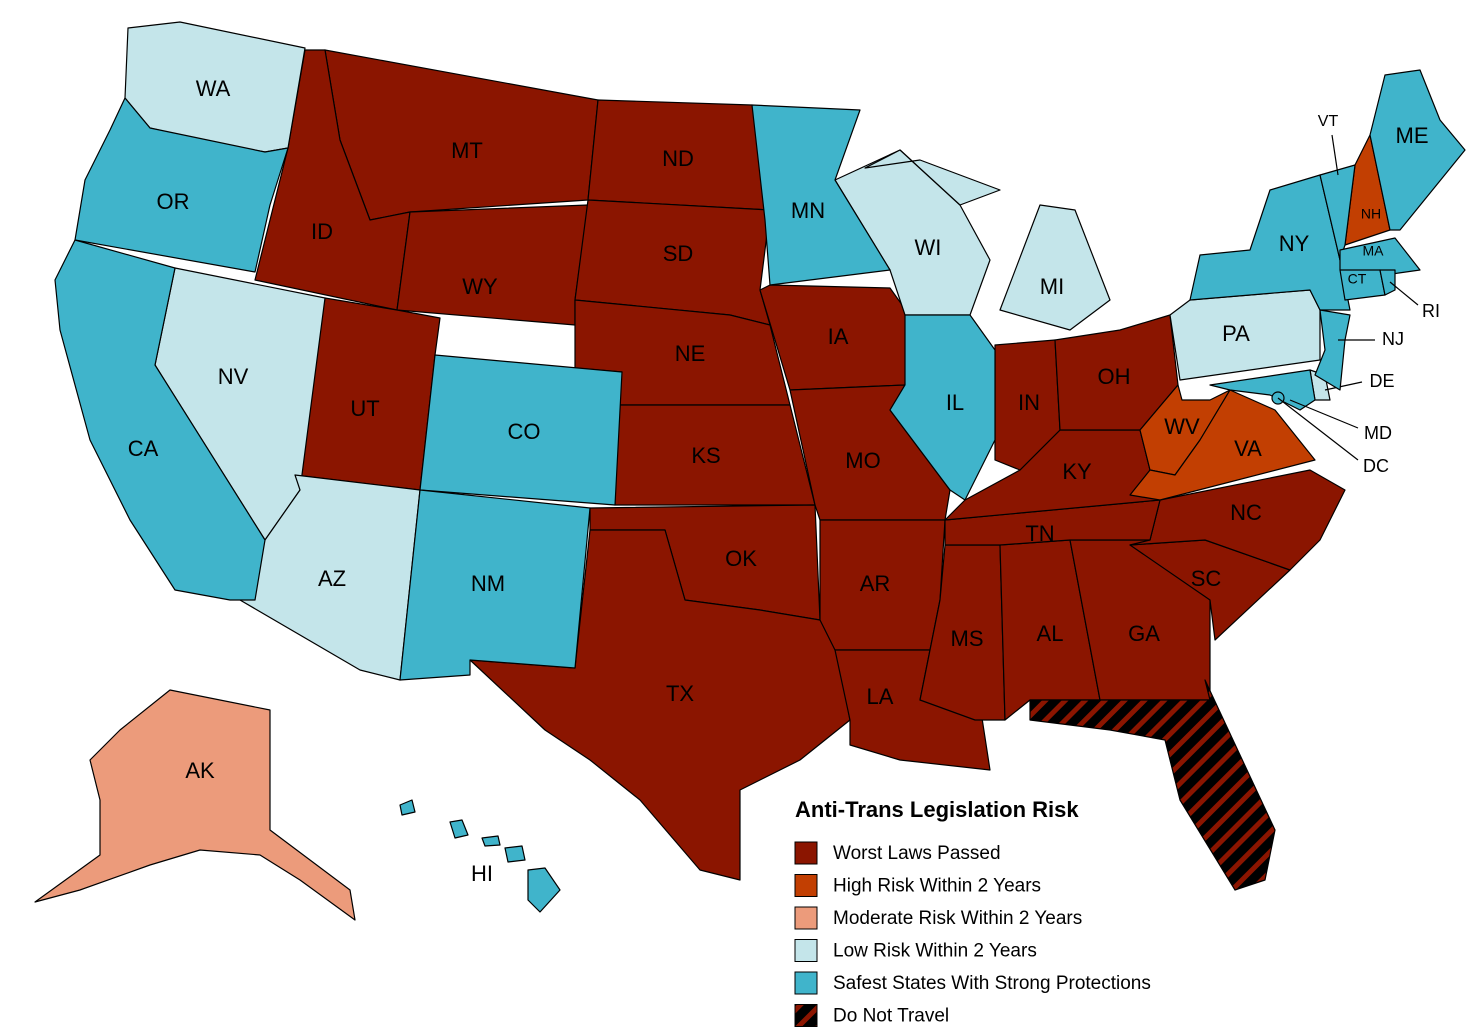 The height and width of the screenshot is (1034, 1473). Describe the element at coordinates (1357, 279) in the screenshot. I see `state-label: CT` at that location.